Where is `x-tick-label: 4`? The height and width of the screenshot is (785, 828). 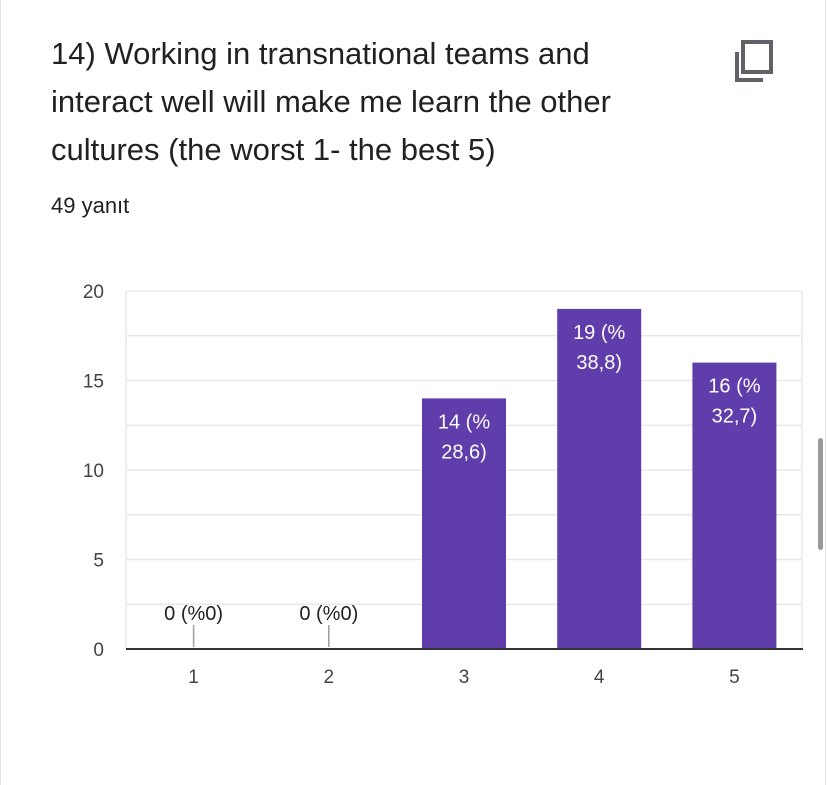
x-tick-label: 4 is located at coordinates (599, 677).